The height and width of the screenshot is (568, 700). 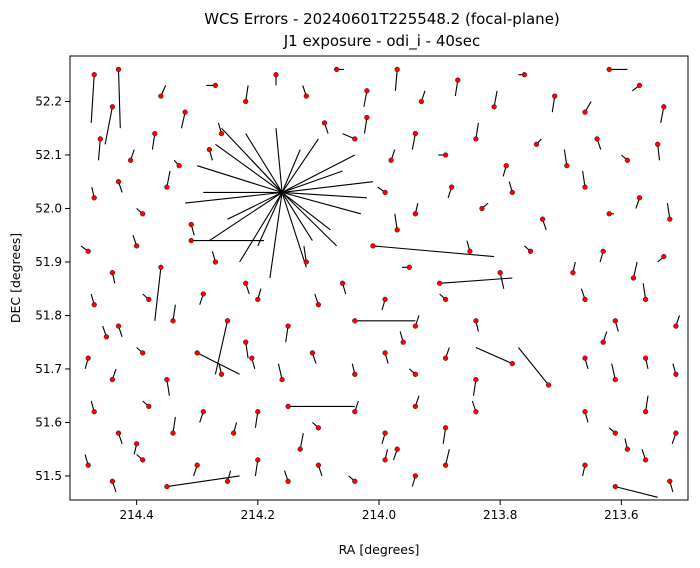 I want to click on x-axis-ticks: 214.4 214.2 214.0 213.8 213.6, so click(x=379, y=511).